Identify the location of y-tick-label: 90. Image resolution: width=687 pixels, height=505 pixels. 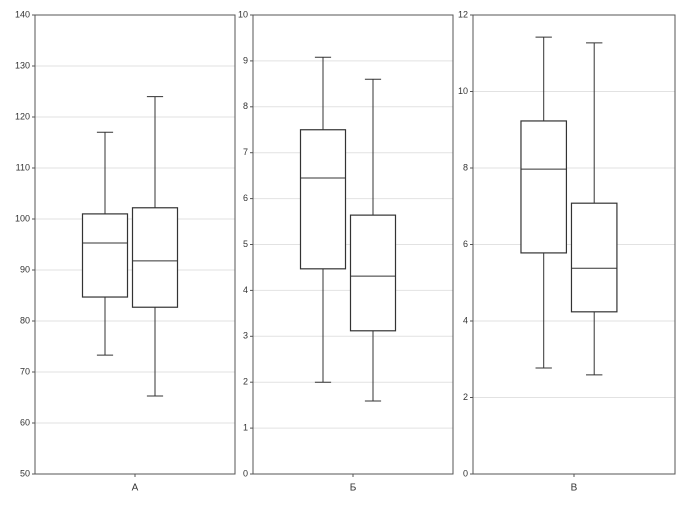
(25, 269).